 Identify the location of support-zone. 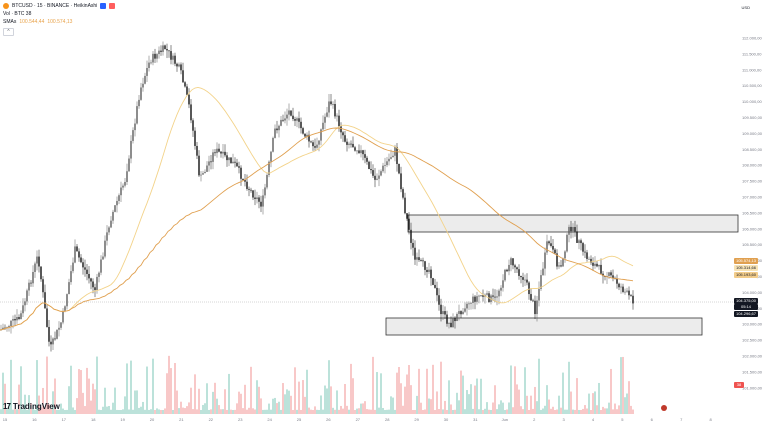
(544, 326).